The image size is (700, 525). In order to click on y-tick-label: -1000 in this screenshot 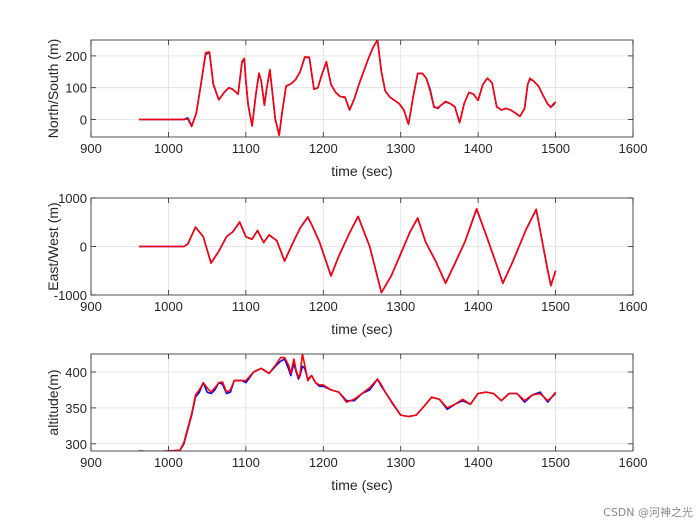, I will do `click(70, 295)`.